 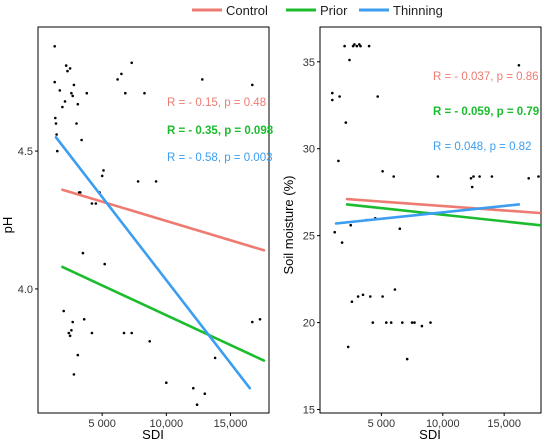 I want to click on ph-prior-fit-line, so click(x=163, y=313).